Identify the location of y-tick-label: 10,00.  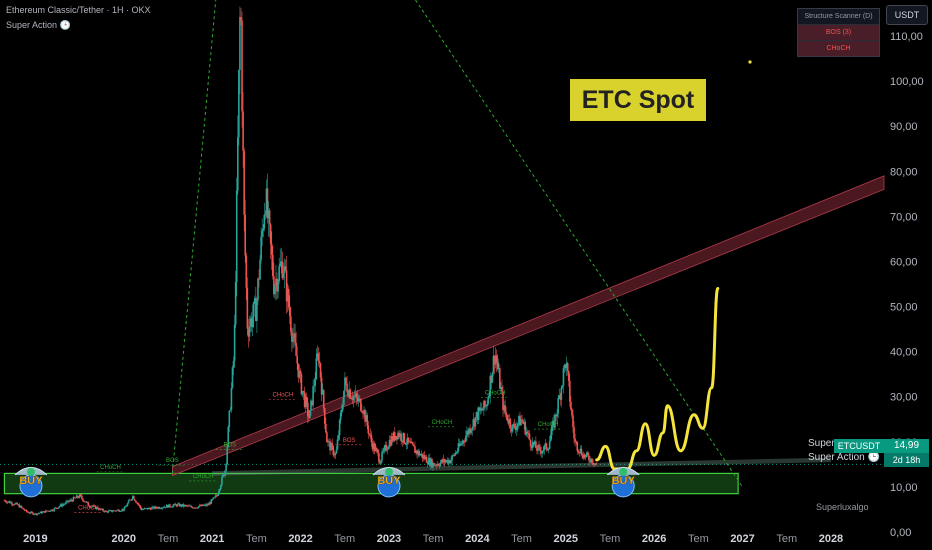
(904, 488).